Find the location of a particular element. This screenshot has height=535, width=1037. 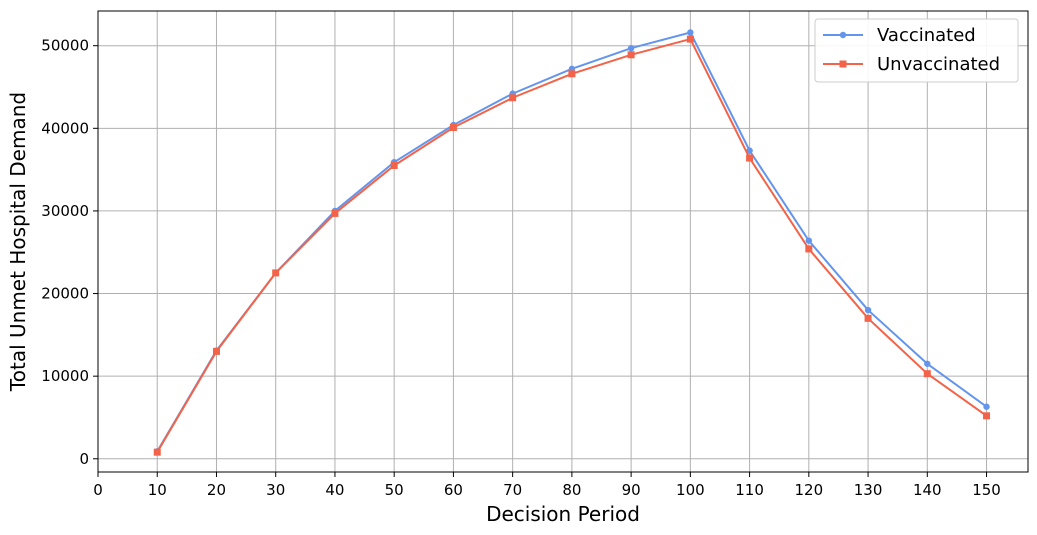

legend-label-vaccinated: Vaccinated is located at coordinates (926, 35).